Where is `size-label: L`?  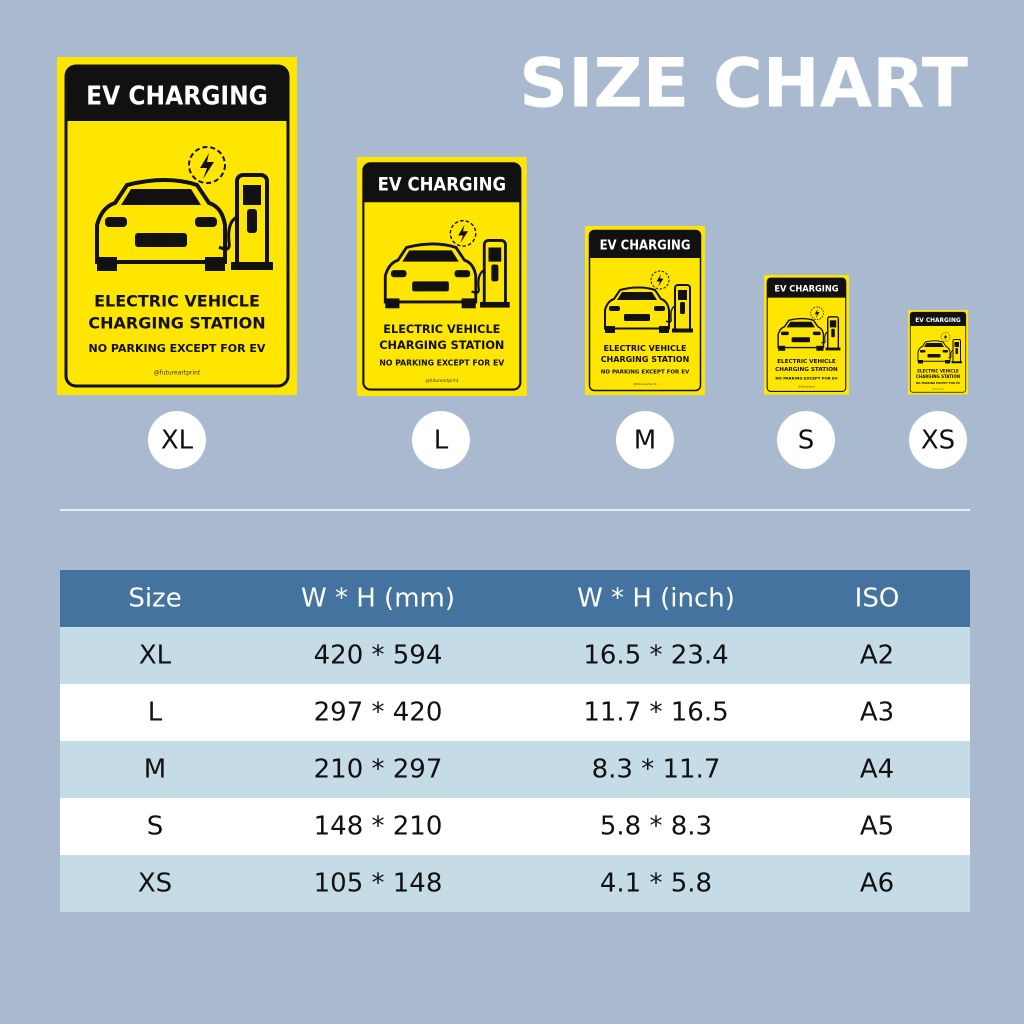 size-label: L is located at coordinates (441, 441).